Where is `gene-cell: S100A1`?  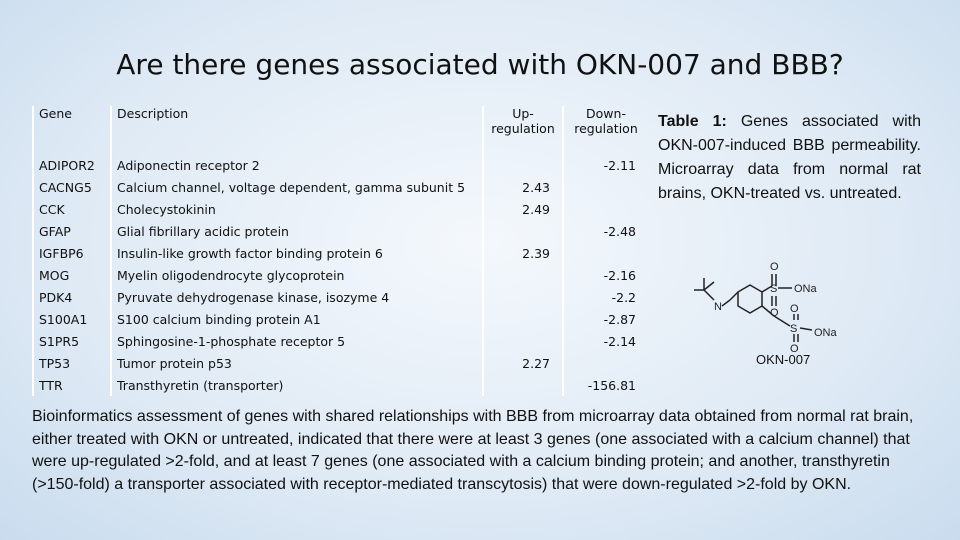 gene-cell: S100A1 is located at coordinates (71, 319).